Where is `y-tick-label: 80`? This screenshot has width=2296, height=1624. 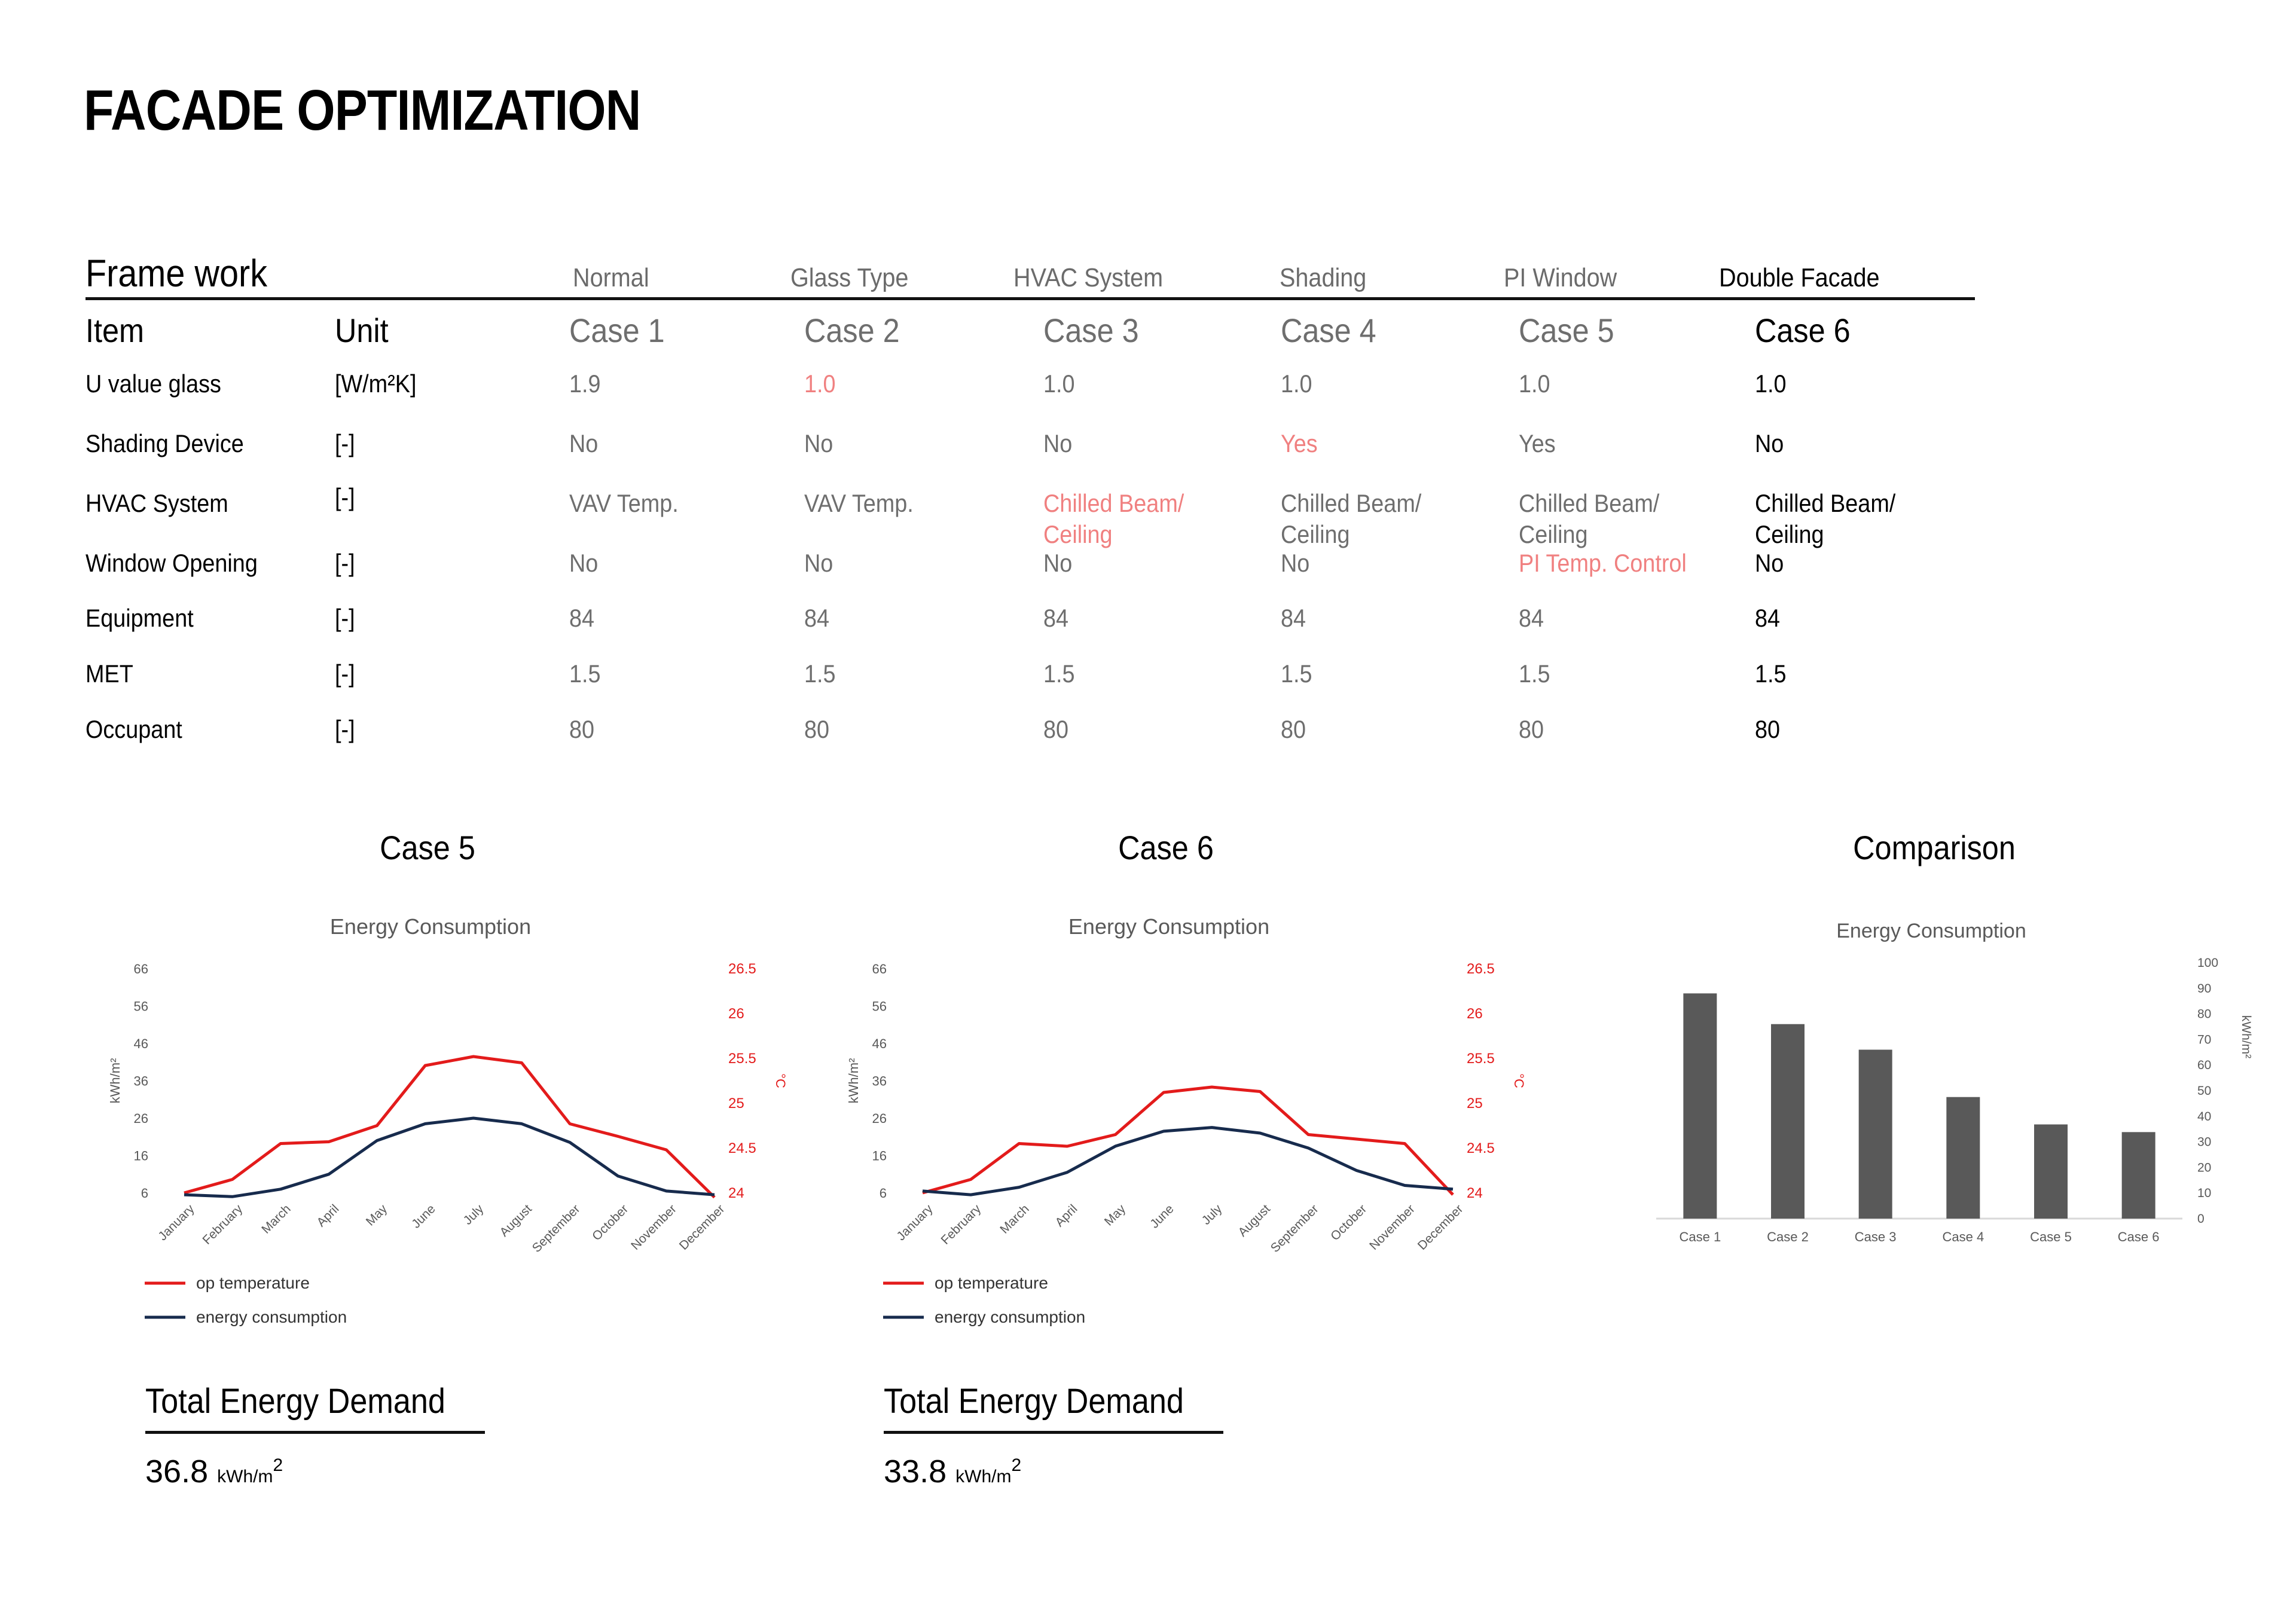
y-tick-label: 80 is located at coordinates (2204, 1014).